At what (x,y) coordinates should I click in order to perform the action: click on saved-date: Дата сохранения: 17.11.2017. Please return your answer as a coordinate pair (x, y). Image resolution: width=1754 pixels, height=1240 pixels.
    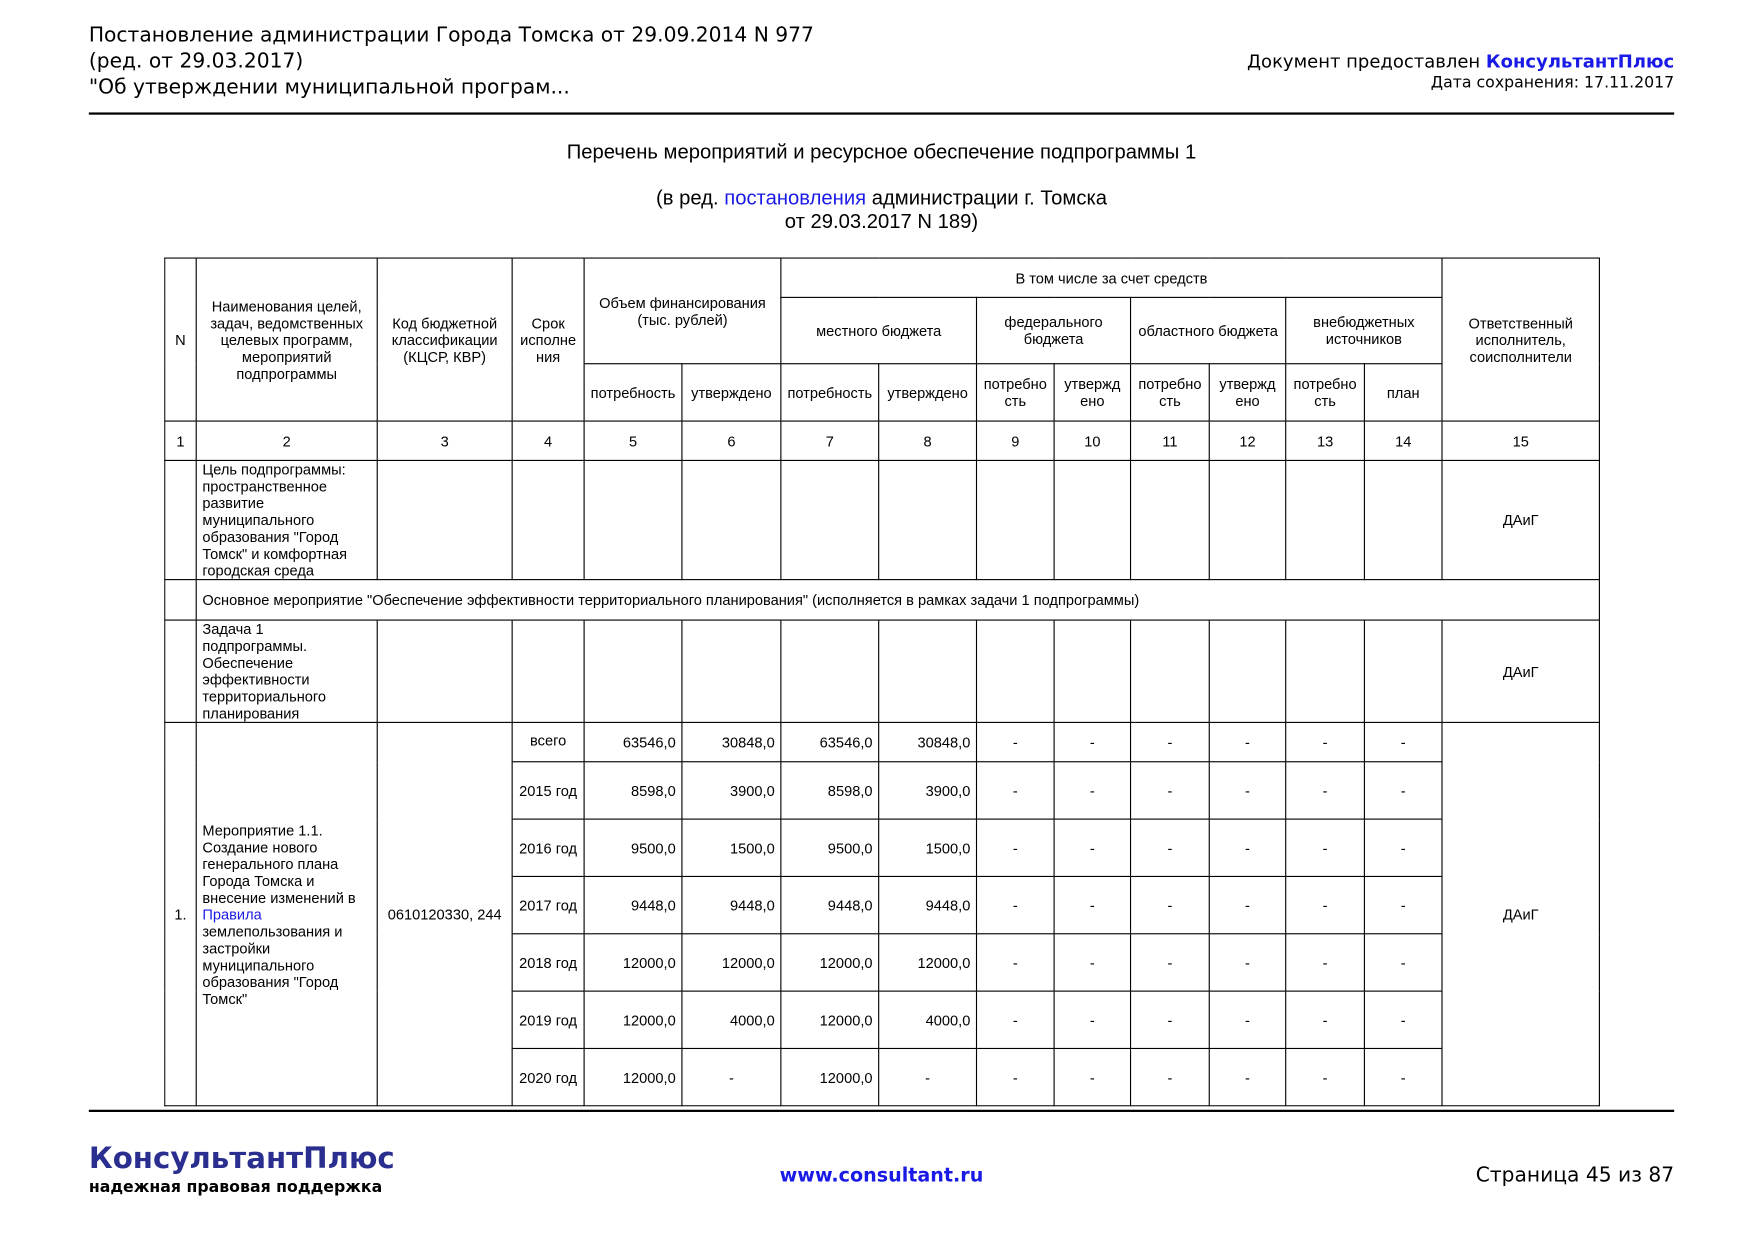
    Looking at the image, I should click on (1552, 83).